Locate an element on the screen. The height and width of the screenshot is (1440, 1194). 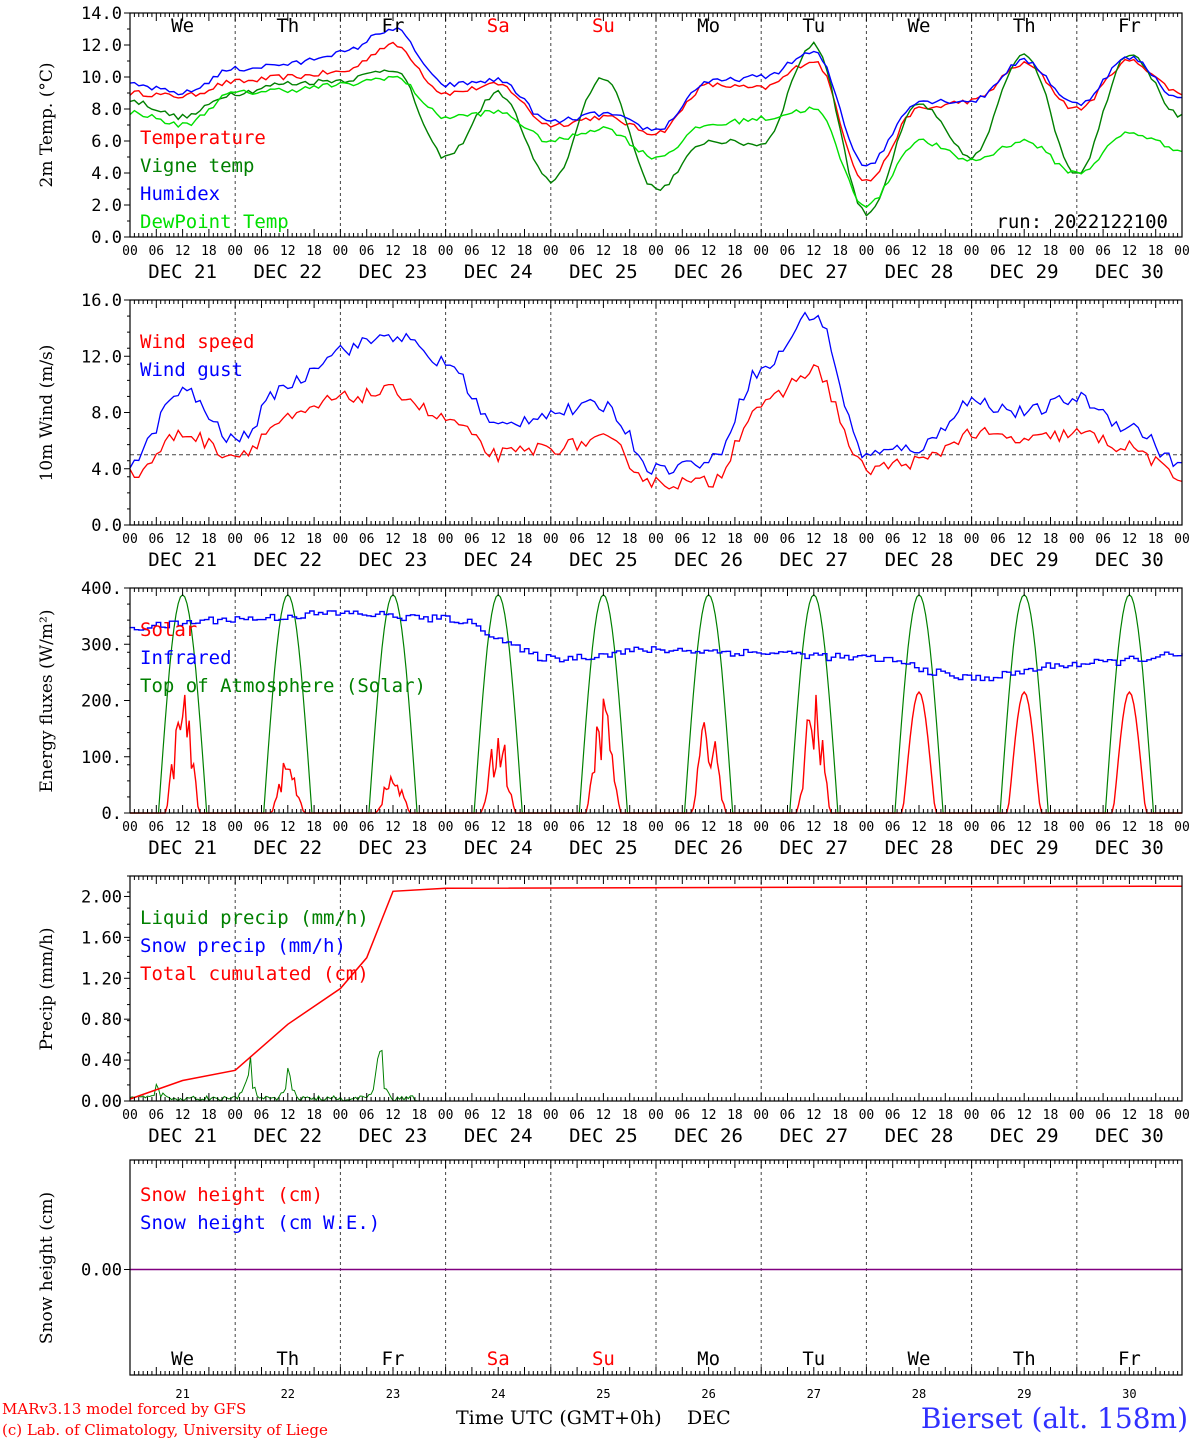
weekday-label: Mo is located at coordinates (708, 1359).